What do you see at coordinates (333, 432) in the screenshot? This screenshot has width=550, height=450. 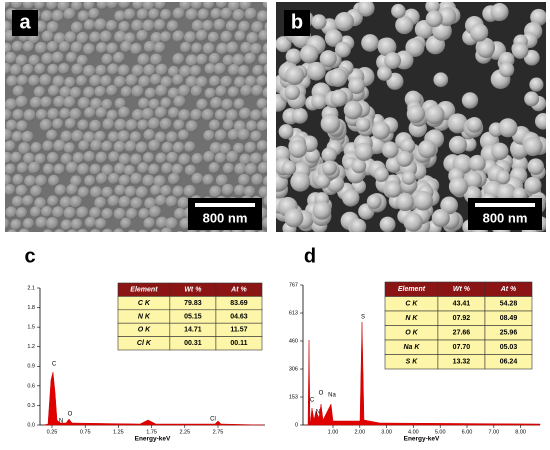 I see `x-tick-label: 1.00` at bounding box center [333, 432].